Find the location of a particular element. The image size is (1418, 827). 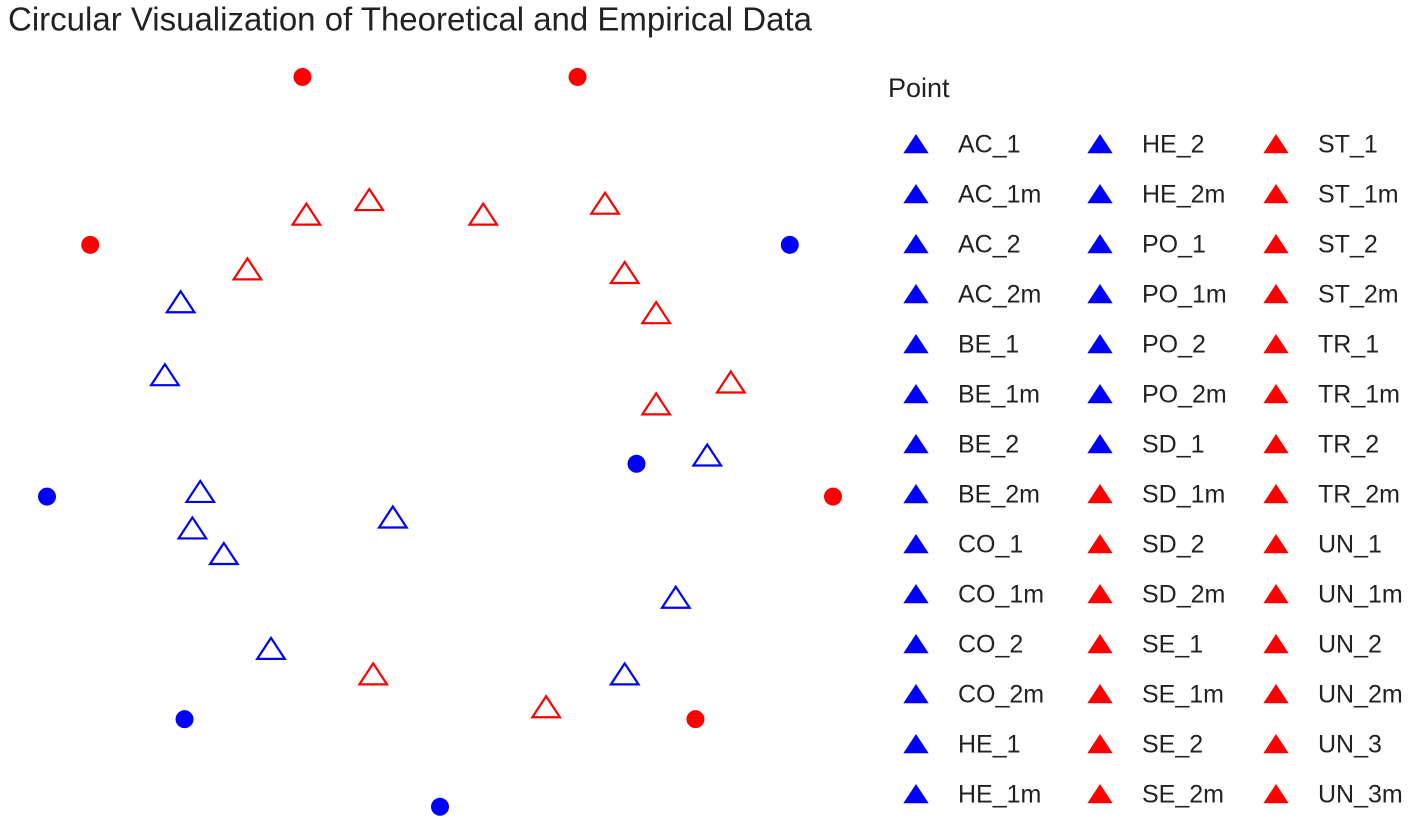

legend-label: CO_2m is located at coordinates (1001, 695).